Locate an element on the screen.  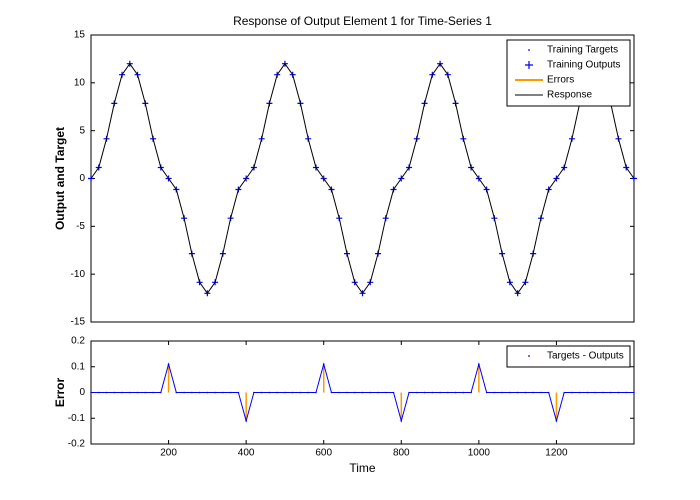
y-axis-label: Error is located at coordinates (60, 392).